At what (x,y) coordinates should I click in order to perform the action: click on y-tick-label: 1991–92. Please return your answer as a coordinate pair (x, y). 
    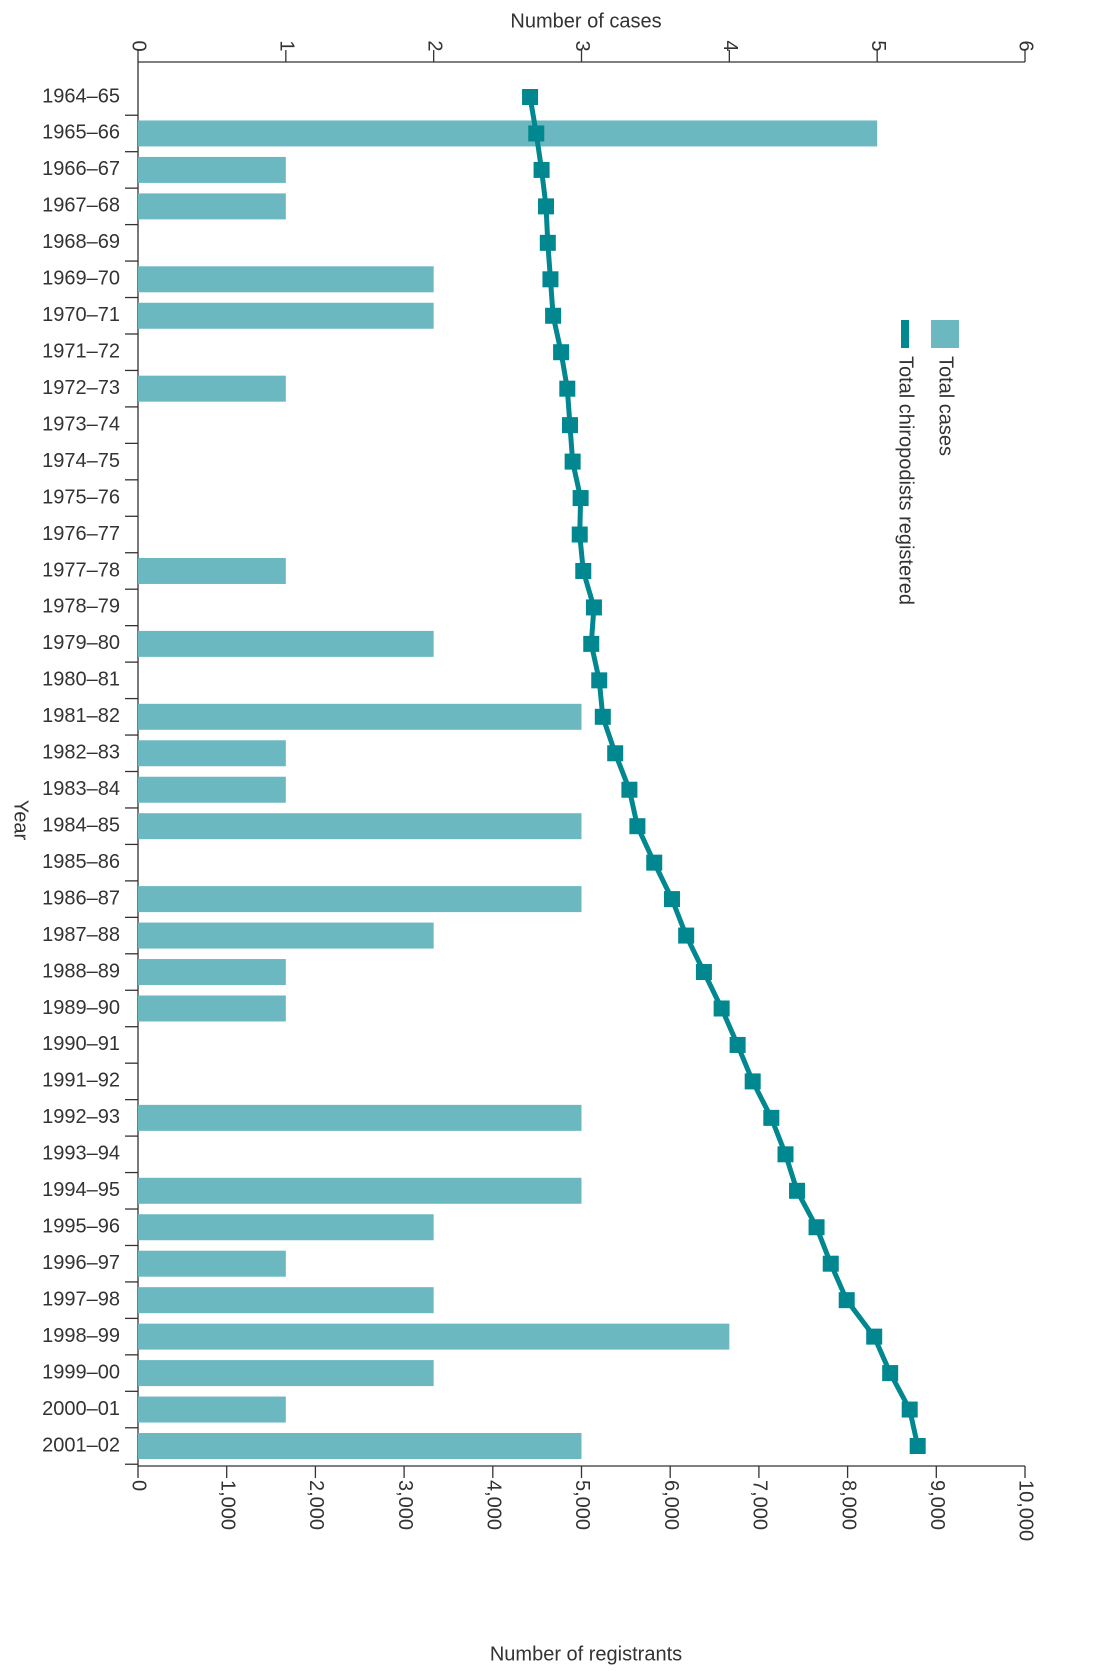
    Looking at the image, I should click on (81, 1081).